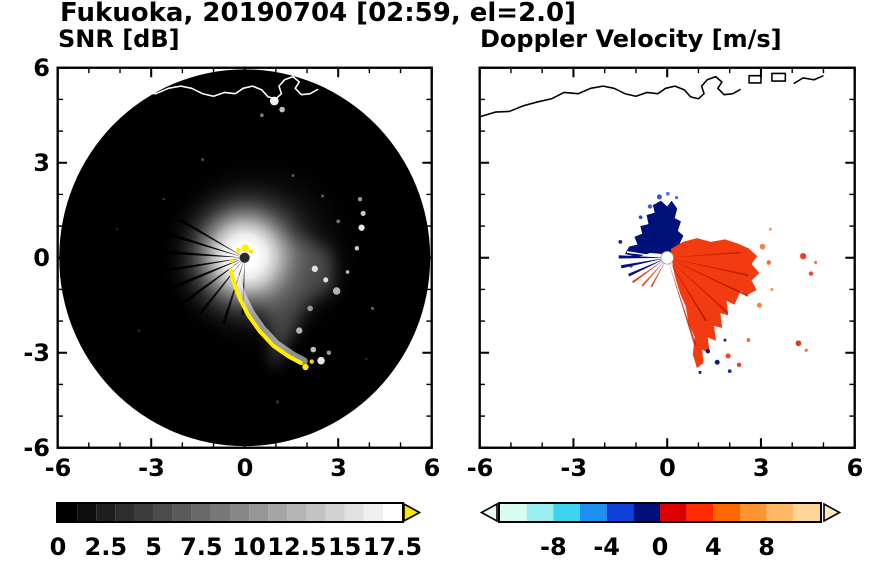 The width and height of the screenshot is (870, 570). What do you see at coordinates (655, 229) in the screenshot?
I see `inbound-velocity-region` at bounding box center [655, 229].